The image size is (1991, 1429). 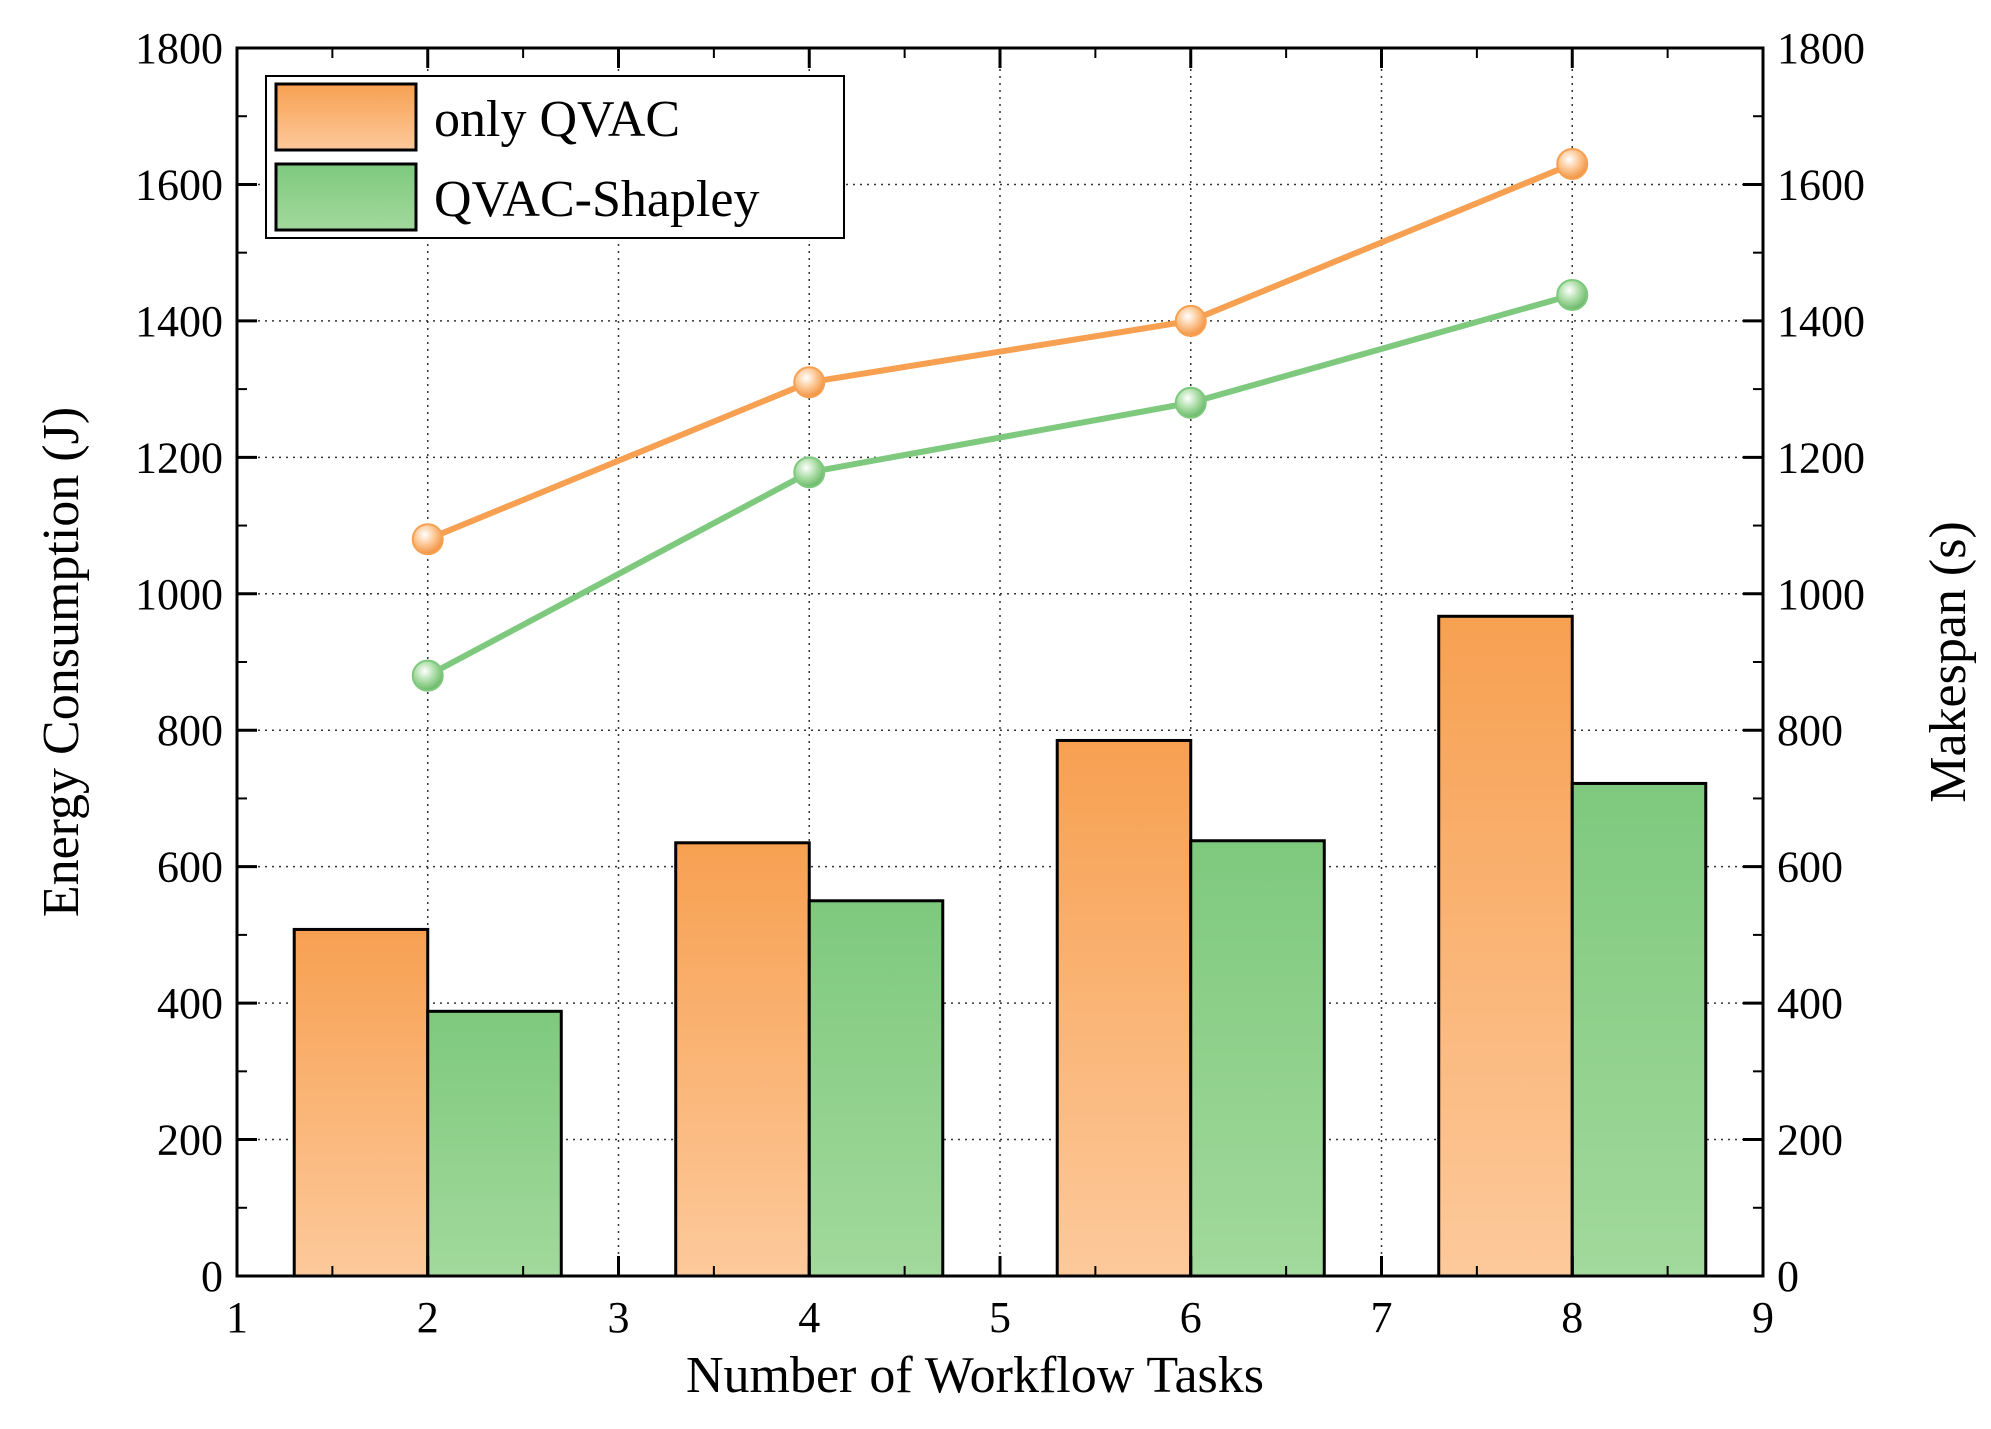 I want to click on y-tick-label-600: 600, so click(x=190, y=867).